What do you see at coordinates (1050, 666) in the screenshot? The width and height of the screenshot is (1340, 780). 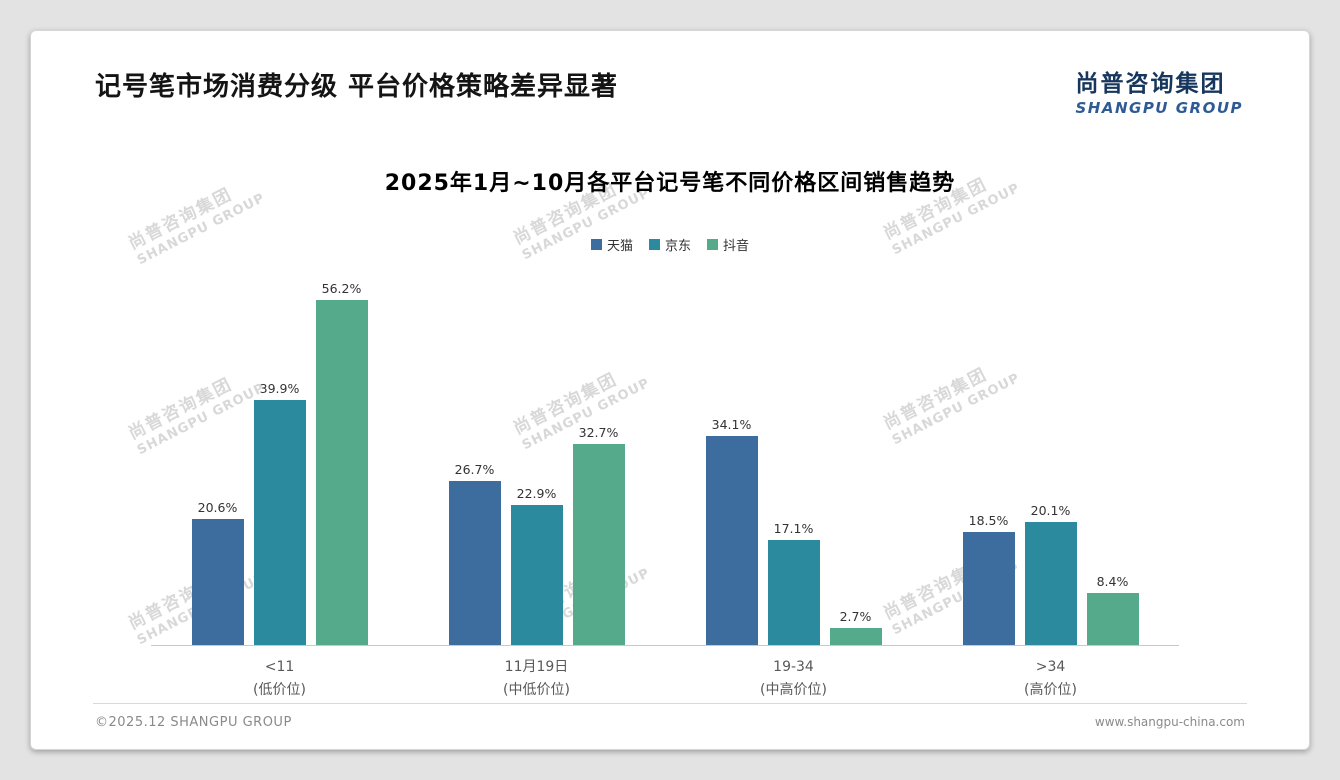 I see `x-axis-category: >34` at bounding box center [1050, 666].